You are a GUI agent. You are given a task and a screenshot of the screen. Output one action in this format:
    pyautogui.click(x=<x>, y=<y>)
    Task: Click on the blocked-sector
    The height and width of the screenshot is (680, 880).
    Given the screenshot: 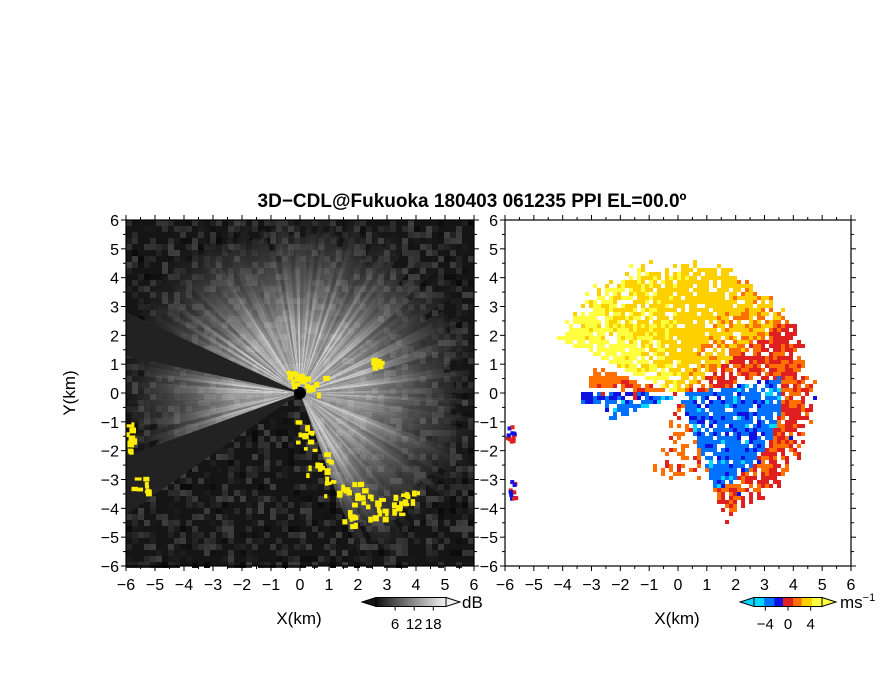 What is the action you would take?
    pyautogui.click(x=213, y=352)
    